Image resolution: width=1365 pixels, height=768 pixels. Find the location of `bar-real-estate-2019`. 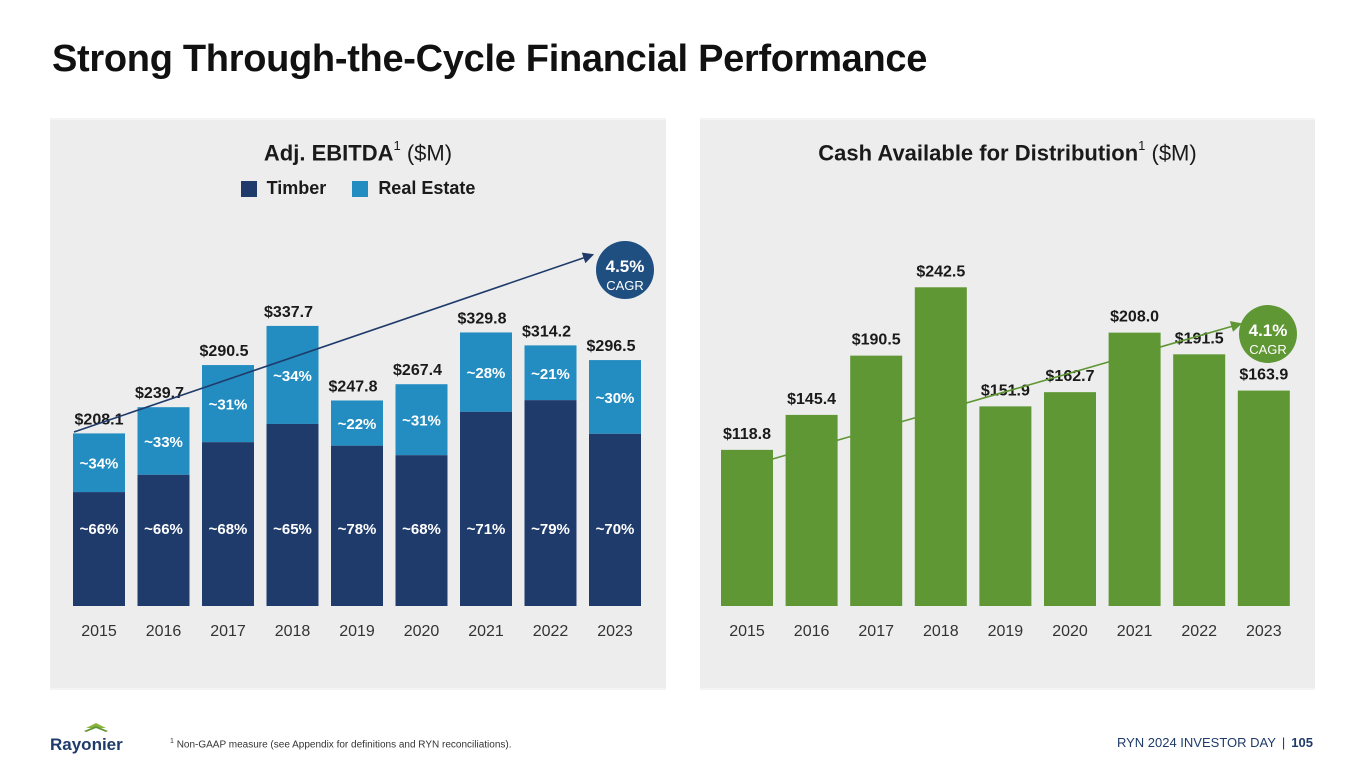

bar-real-estate-2019 is located at coordinates (357, 423).